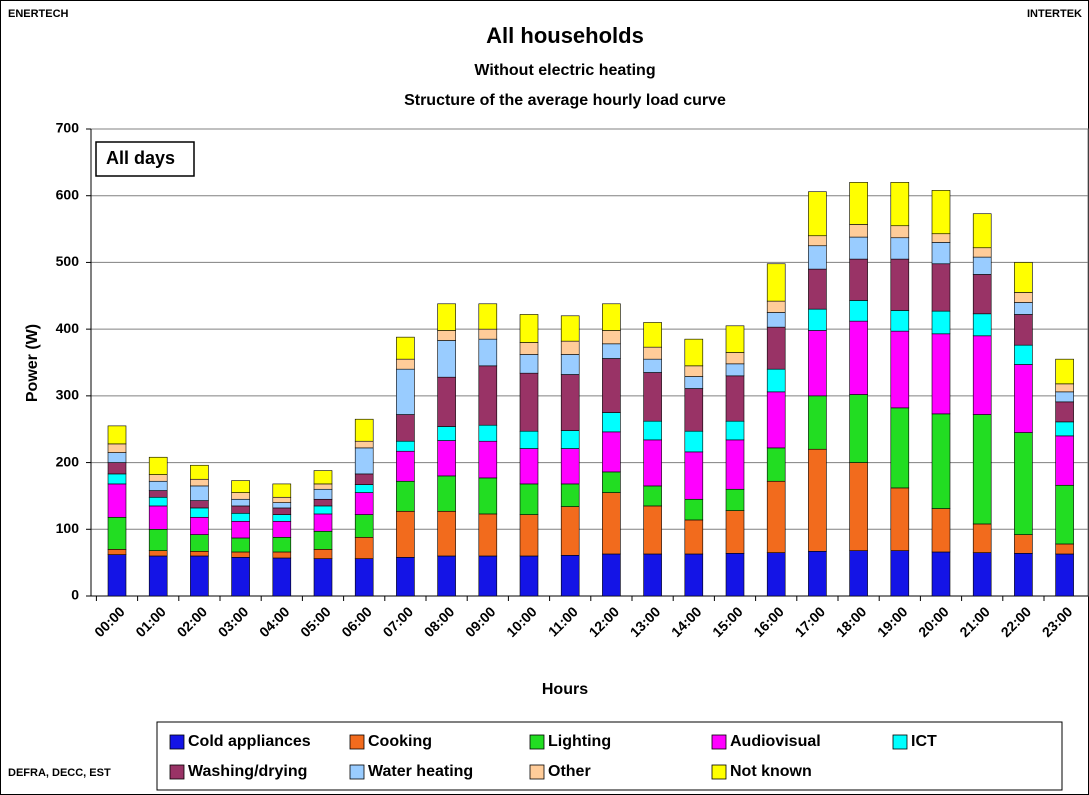  Describe the element at coordinates (604, 621) in the screenshot. I see `x-tick-label: 12:00` at that location.